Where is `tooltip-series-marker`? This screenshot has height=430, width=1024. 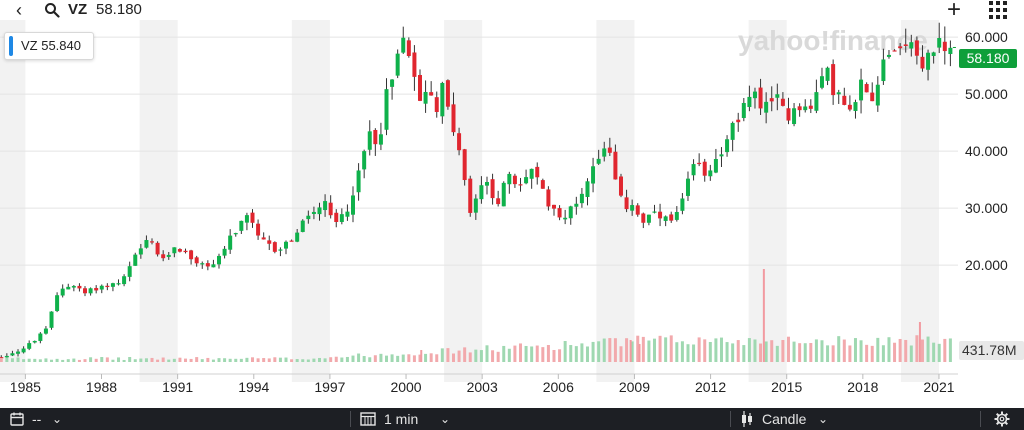
tooltip-series-marker is located at coordinates (11, 46).